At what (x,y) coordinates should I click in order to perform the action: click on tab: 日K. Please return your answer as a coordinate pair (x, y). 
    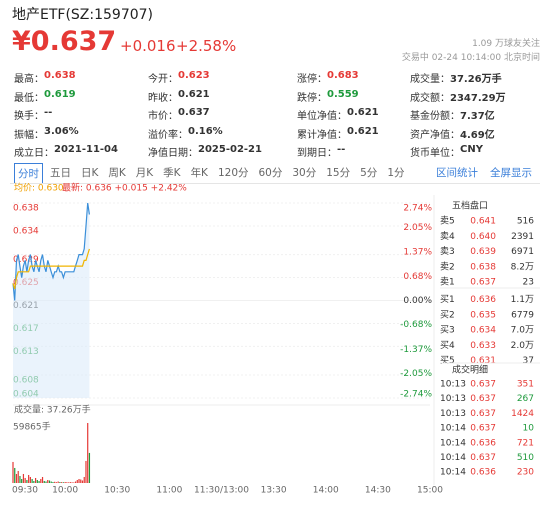
    Looking at the image, I should click on (90, 173).